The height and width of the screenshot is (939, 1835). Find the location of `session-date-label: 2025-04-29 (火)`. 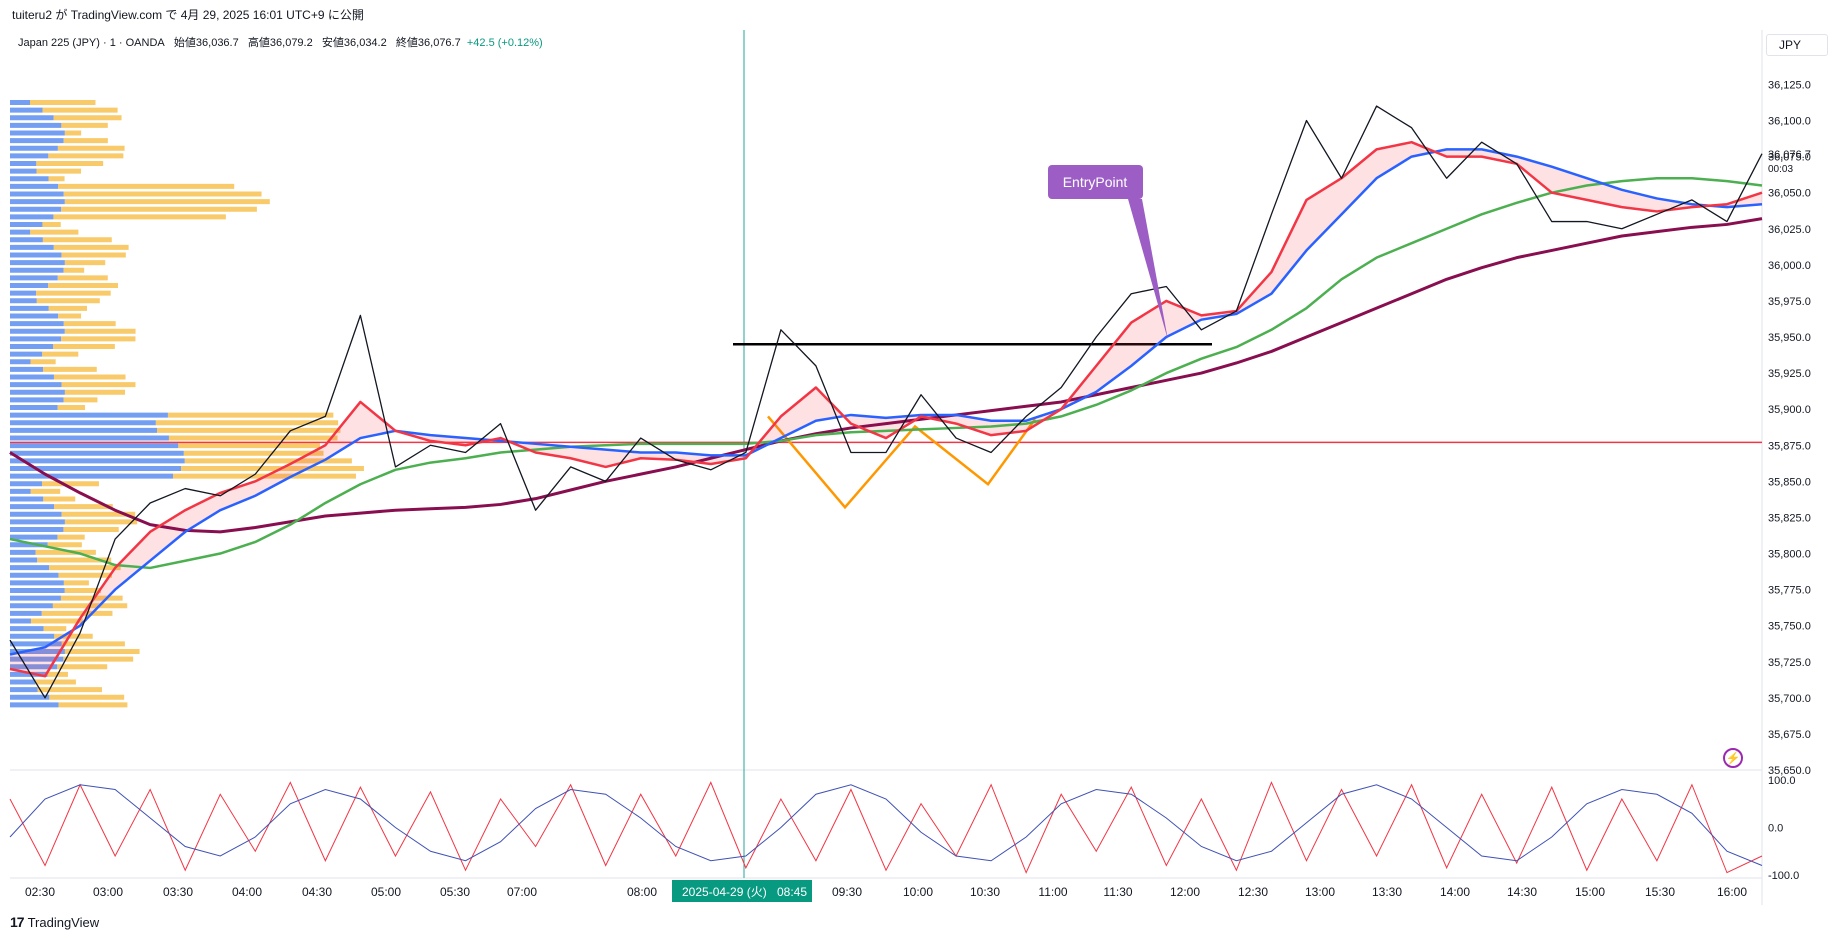

session-date-label: 2025-04-29 (火) is located at coordinates (724, 892).